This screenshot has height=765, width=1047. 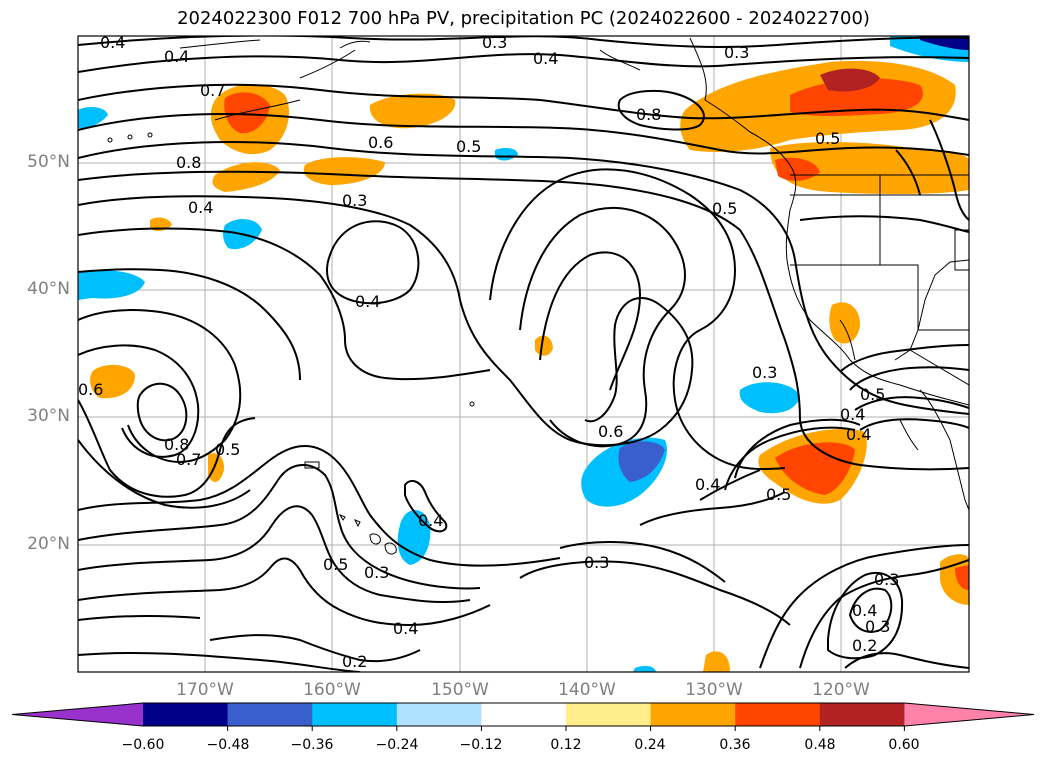 What do you see at coordinates (481, 745) in the screenshot?
I see `colorbar-tick-label: −0.12` at bounding box center [481, 745].